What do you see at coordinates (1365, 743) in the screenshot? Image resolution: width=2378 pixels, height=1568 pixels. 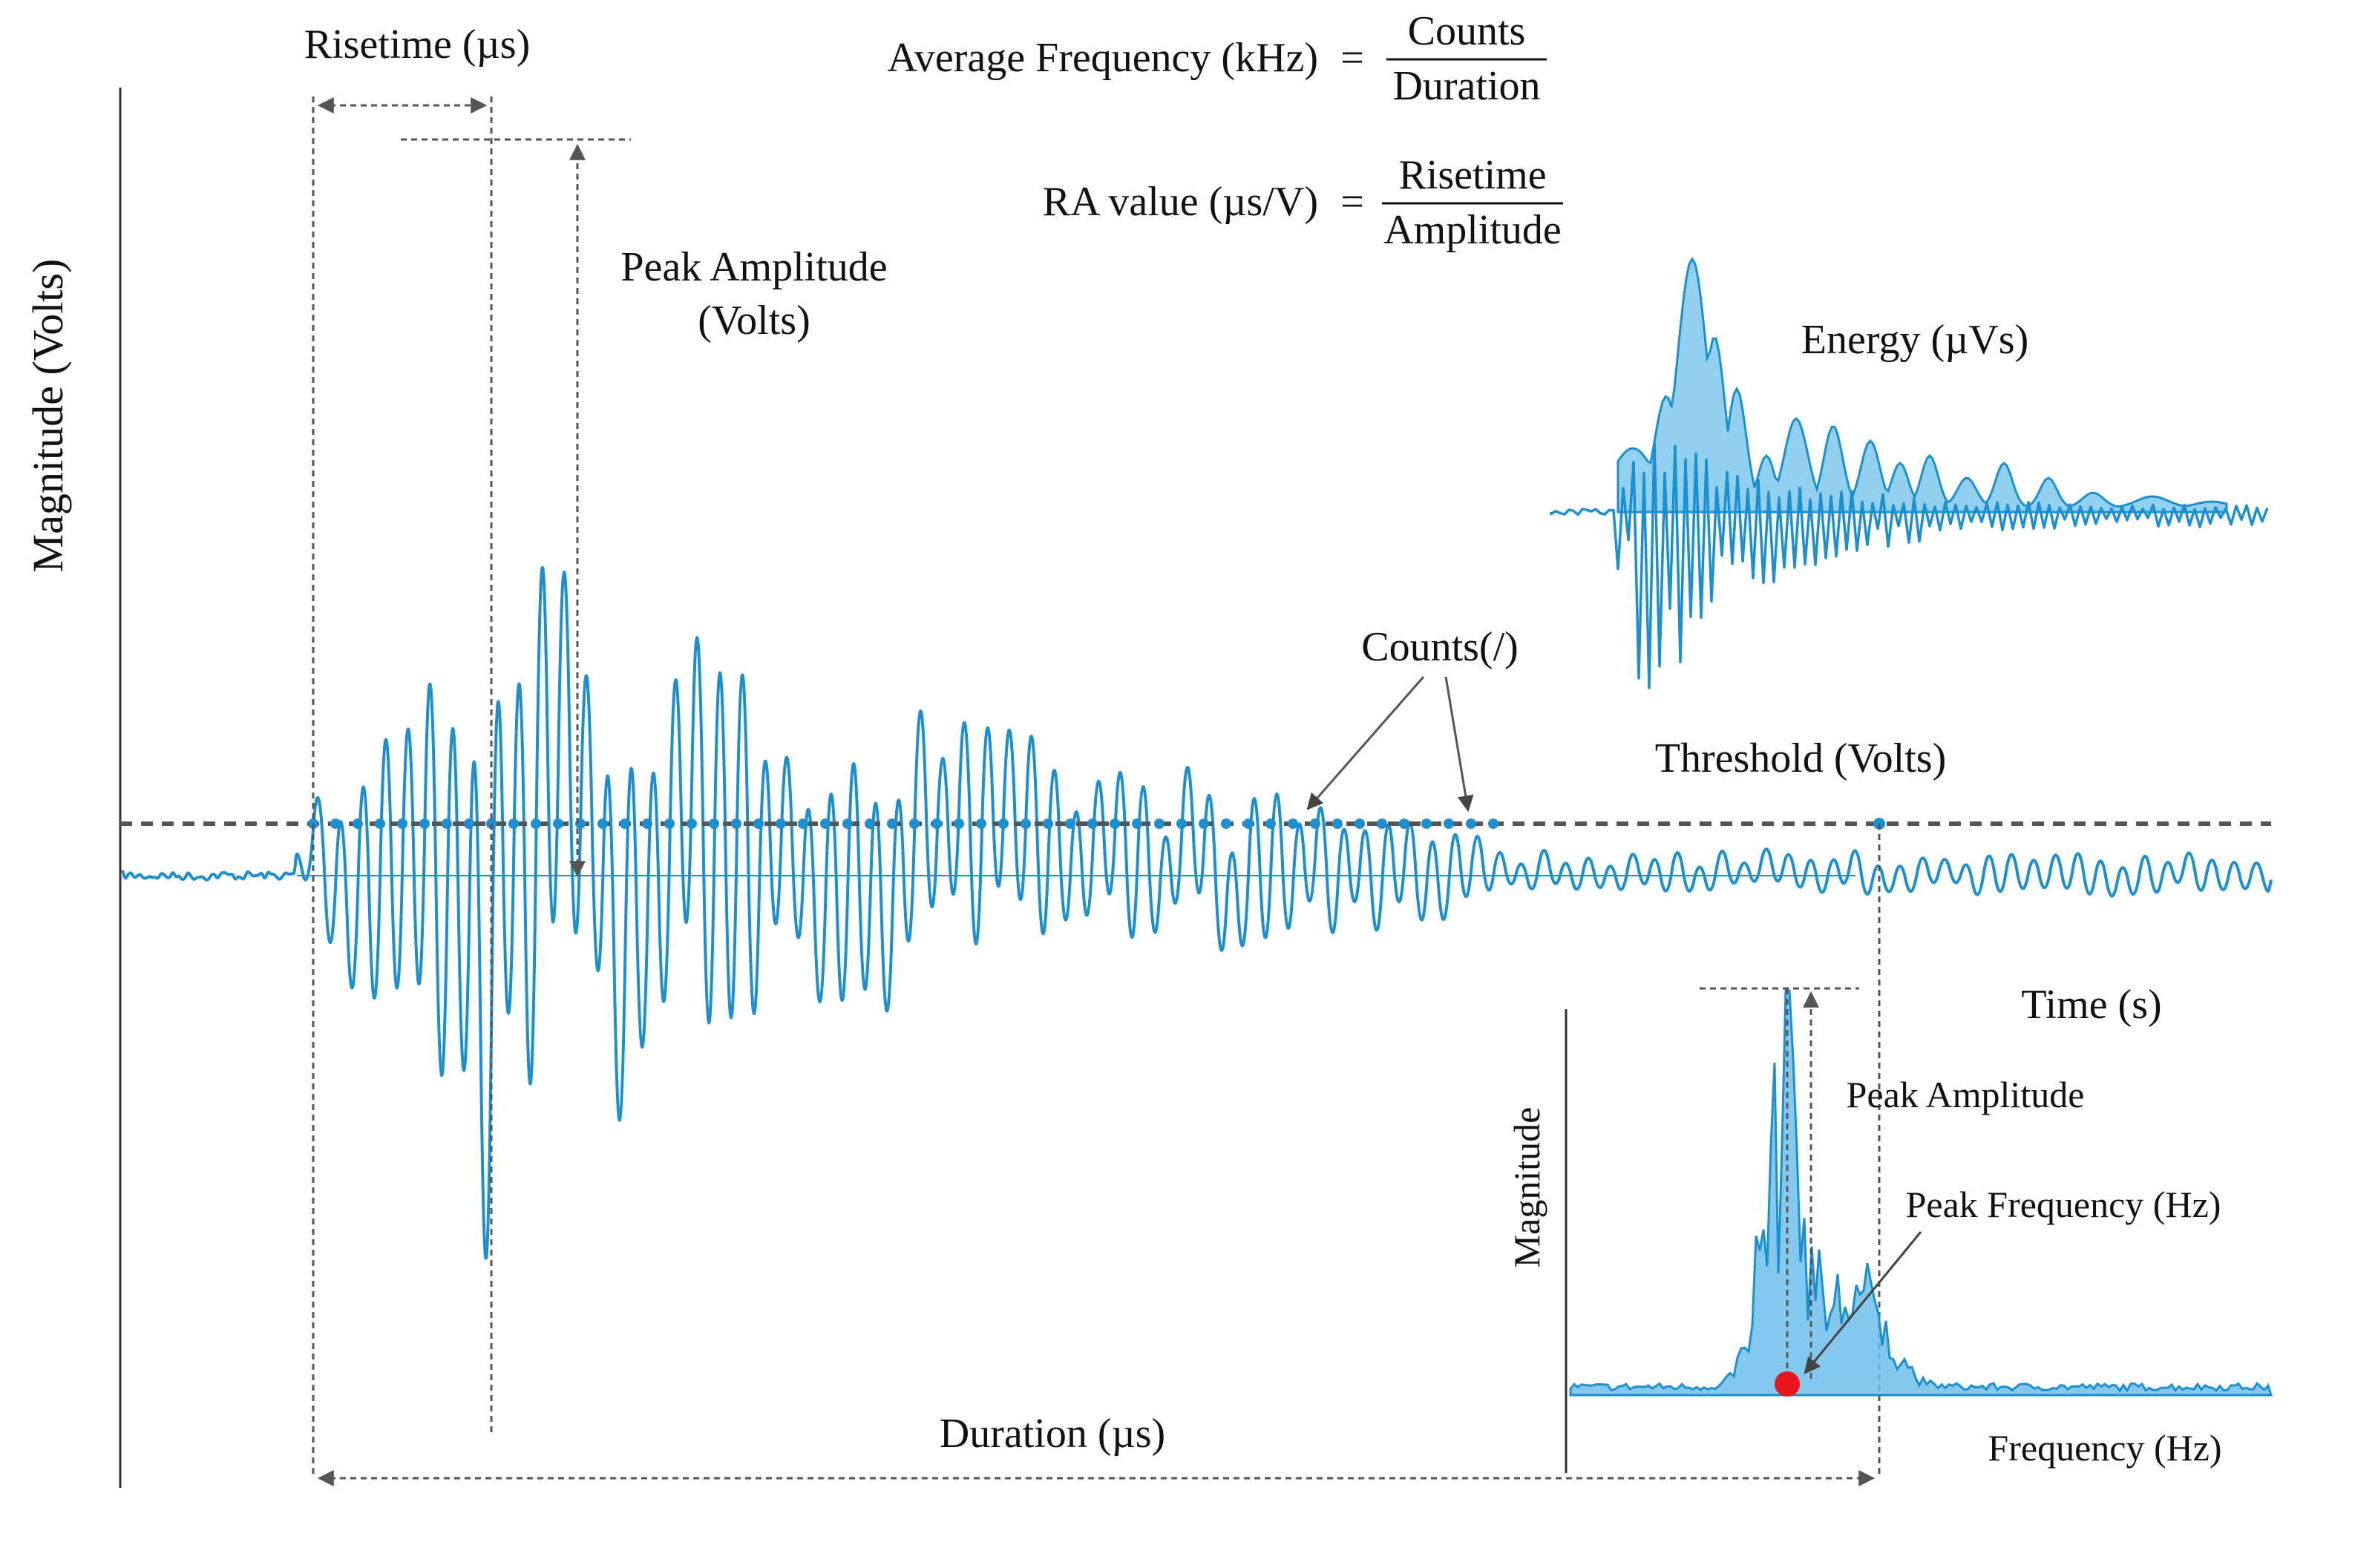 I see `counts-leader-left` at bounding box center [1365, 743].